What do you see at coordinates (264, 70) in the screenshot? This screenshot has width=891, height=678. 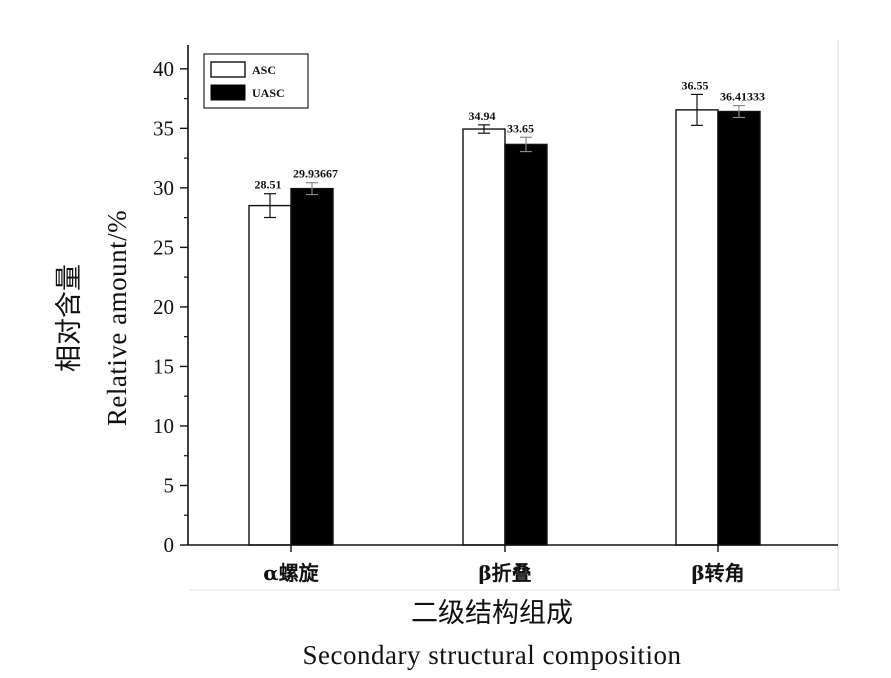 I see `legend-label-asc: ASC` at bounding box center [264, 70].